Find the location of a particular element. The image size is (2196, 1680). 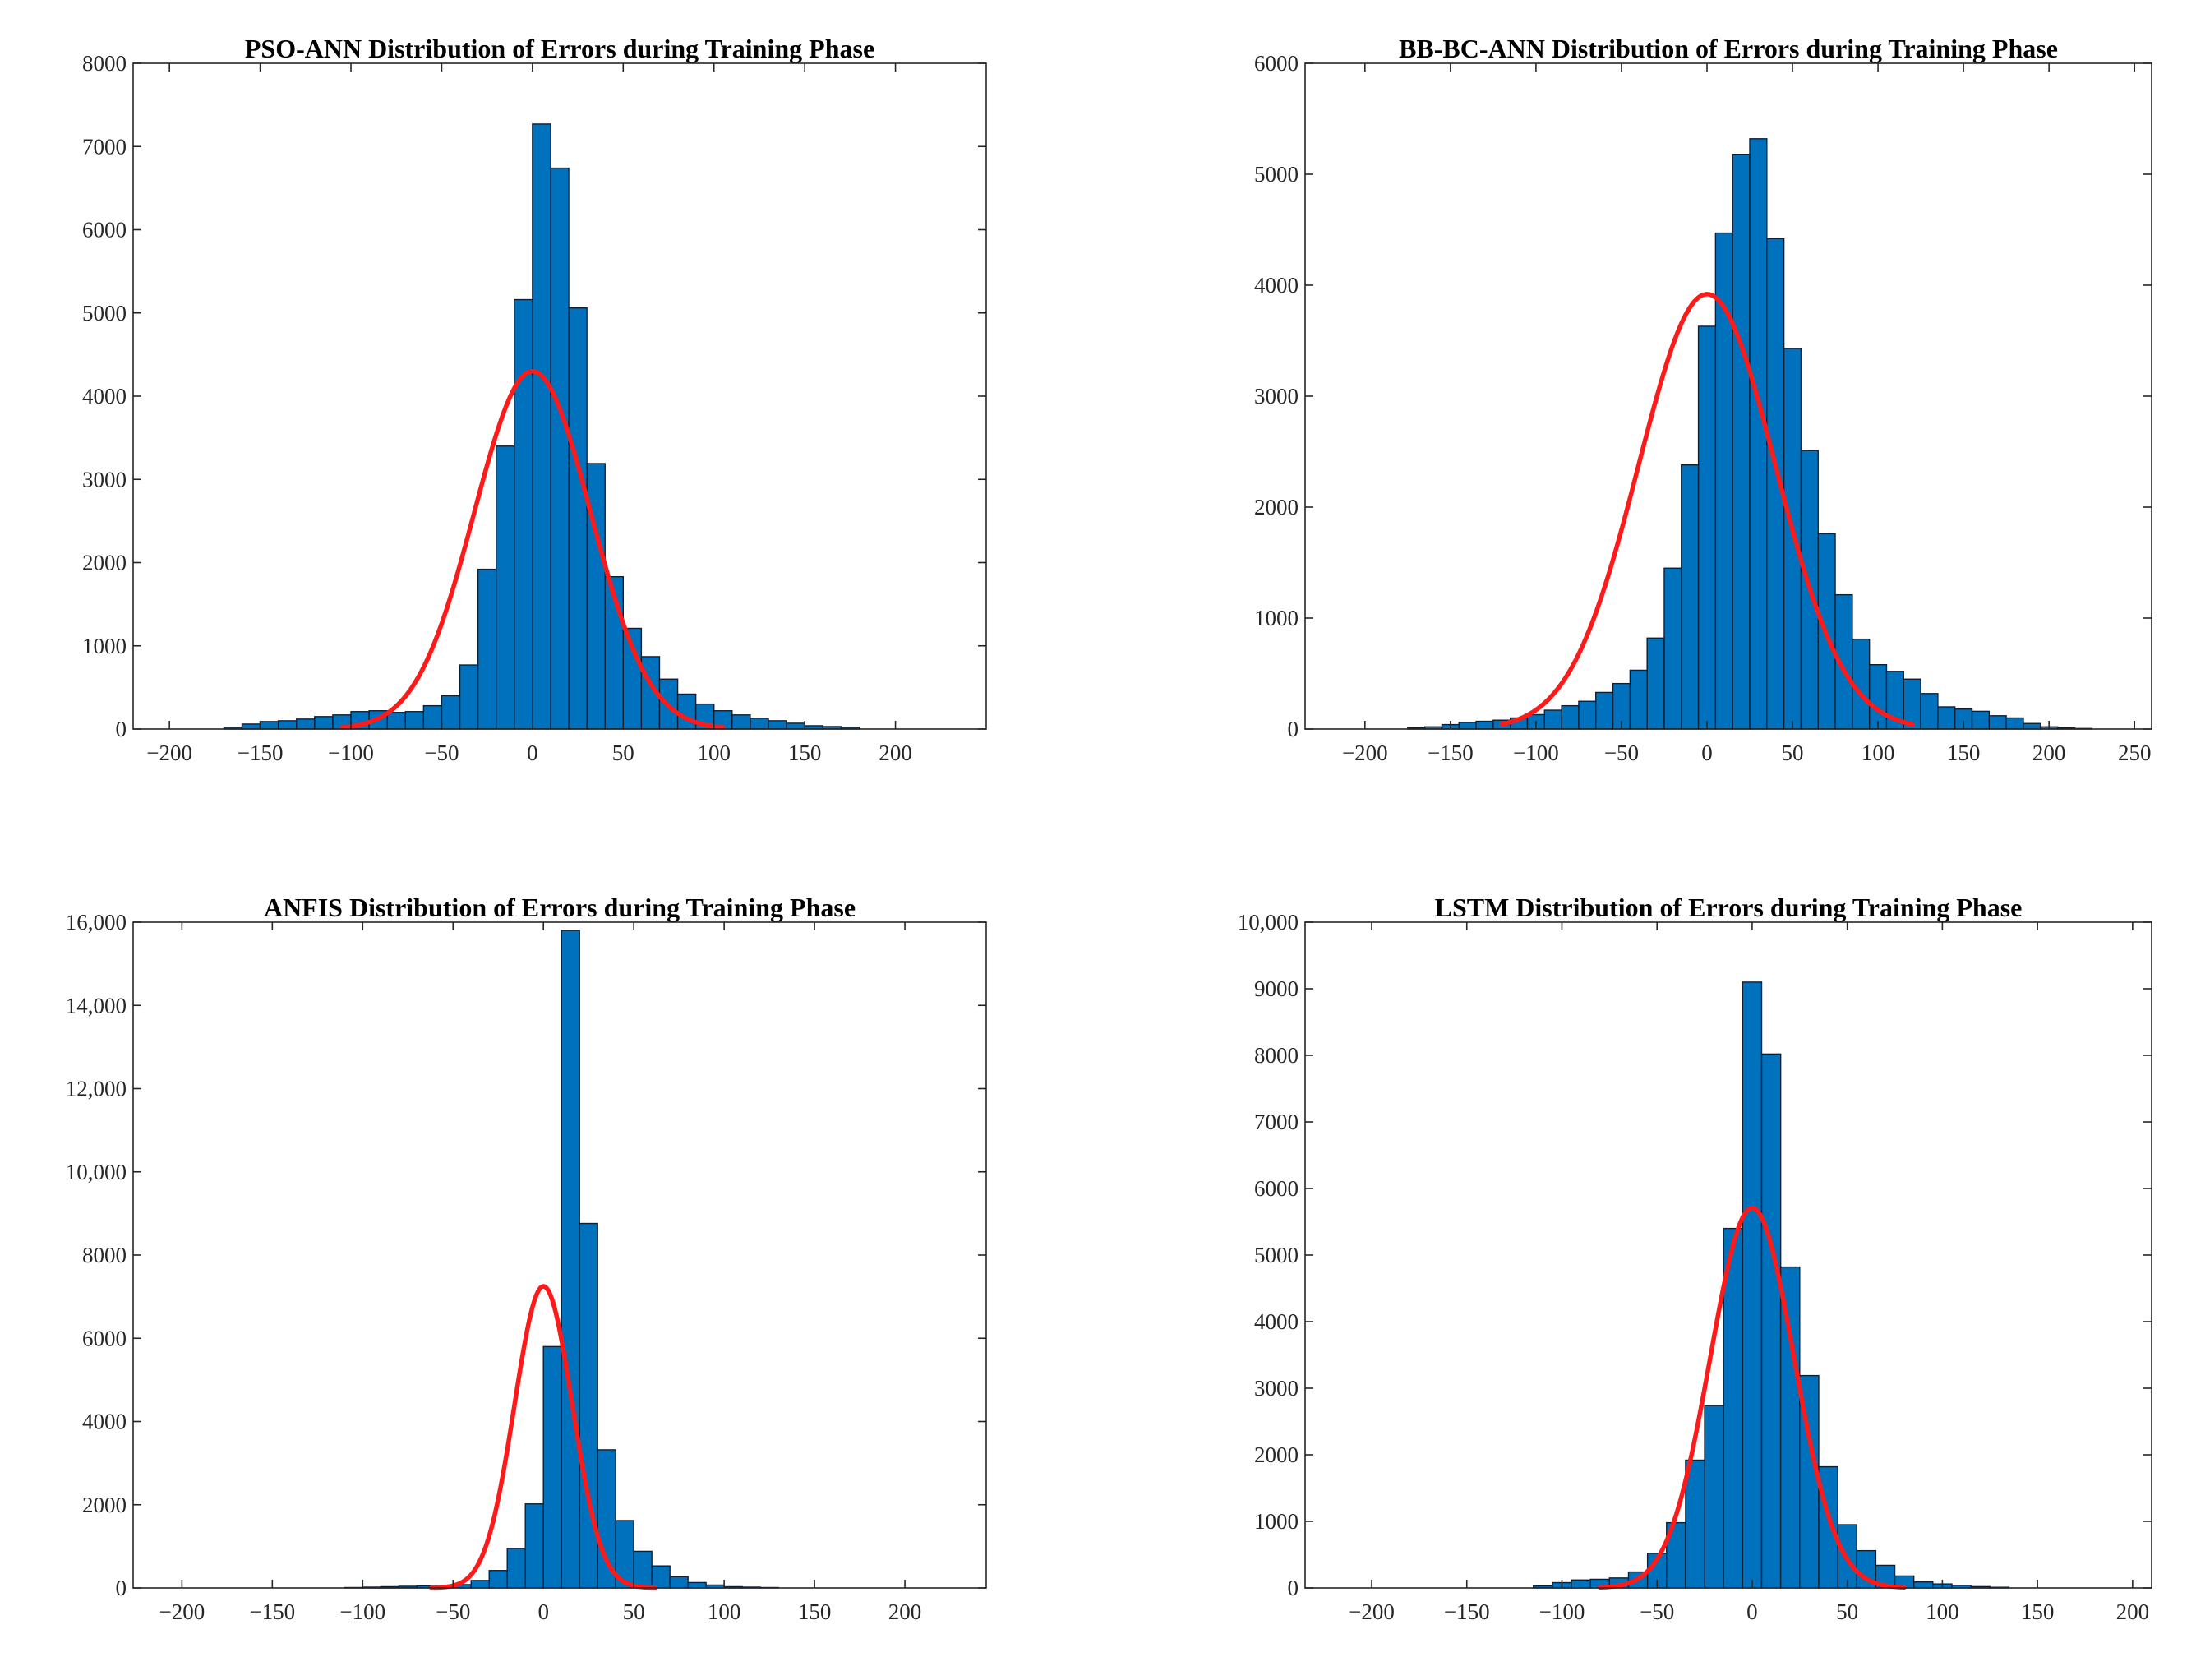

y-tick-label: 12,000 is located at coordinates (97, 1089).